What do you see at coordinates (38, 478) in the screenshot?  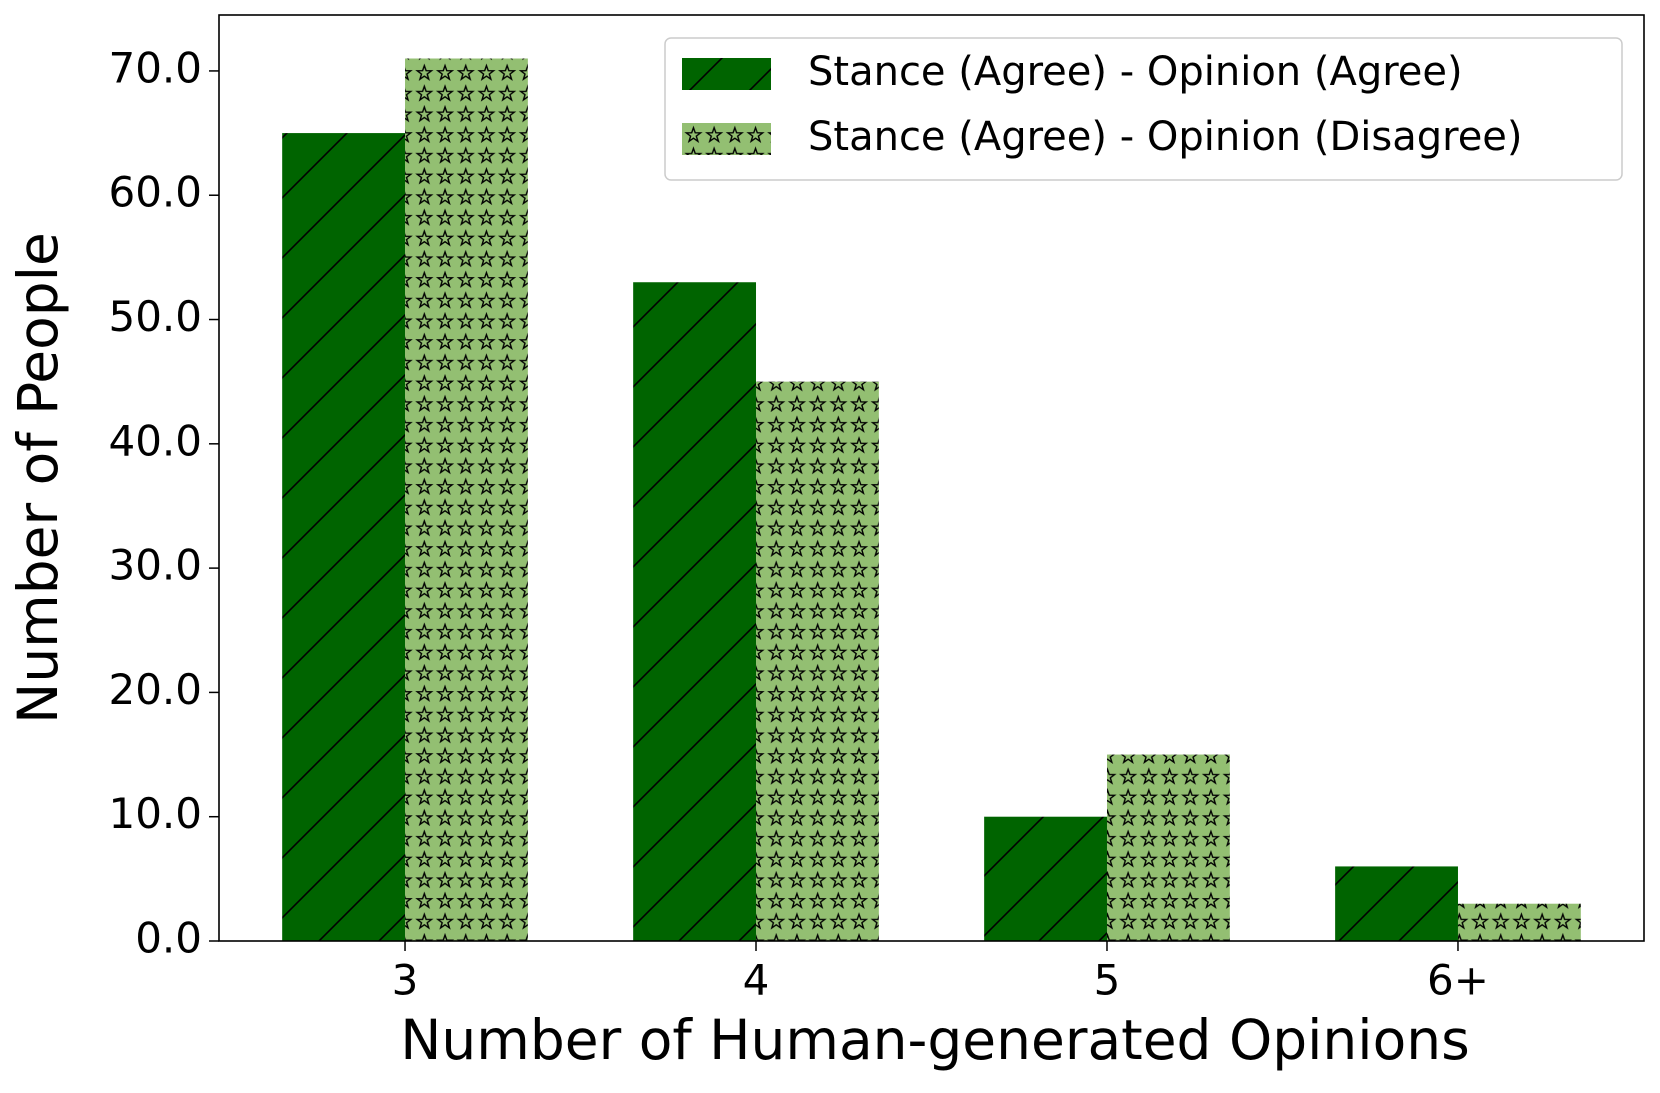 I see `y-axis-label: Number of People` at bounding box center [38, 478].